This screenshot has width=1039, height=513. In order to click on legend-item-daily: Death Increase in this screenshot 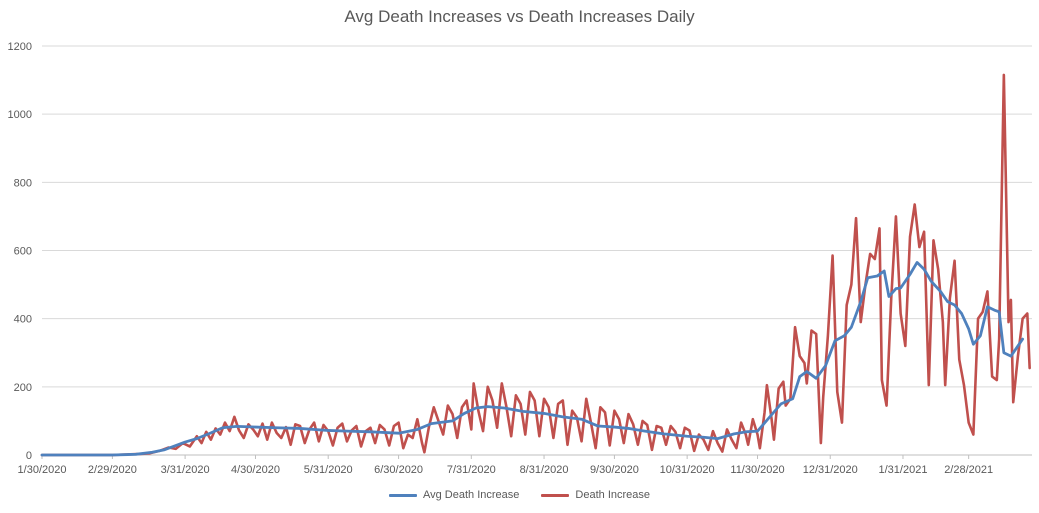, I will do `click(595, 495)`.